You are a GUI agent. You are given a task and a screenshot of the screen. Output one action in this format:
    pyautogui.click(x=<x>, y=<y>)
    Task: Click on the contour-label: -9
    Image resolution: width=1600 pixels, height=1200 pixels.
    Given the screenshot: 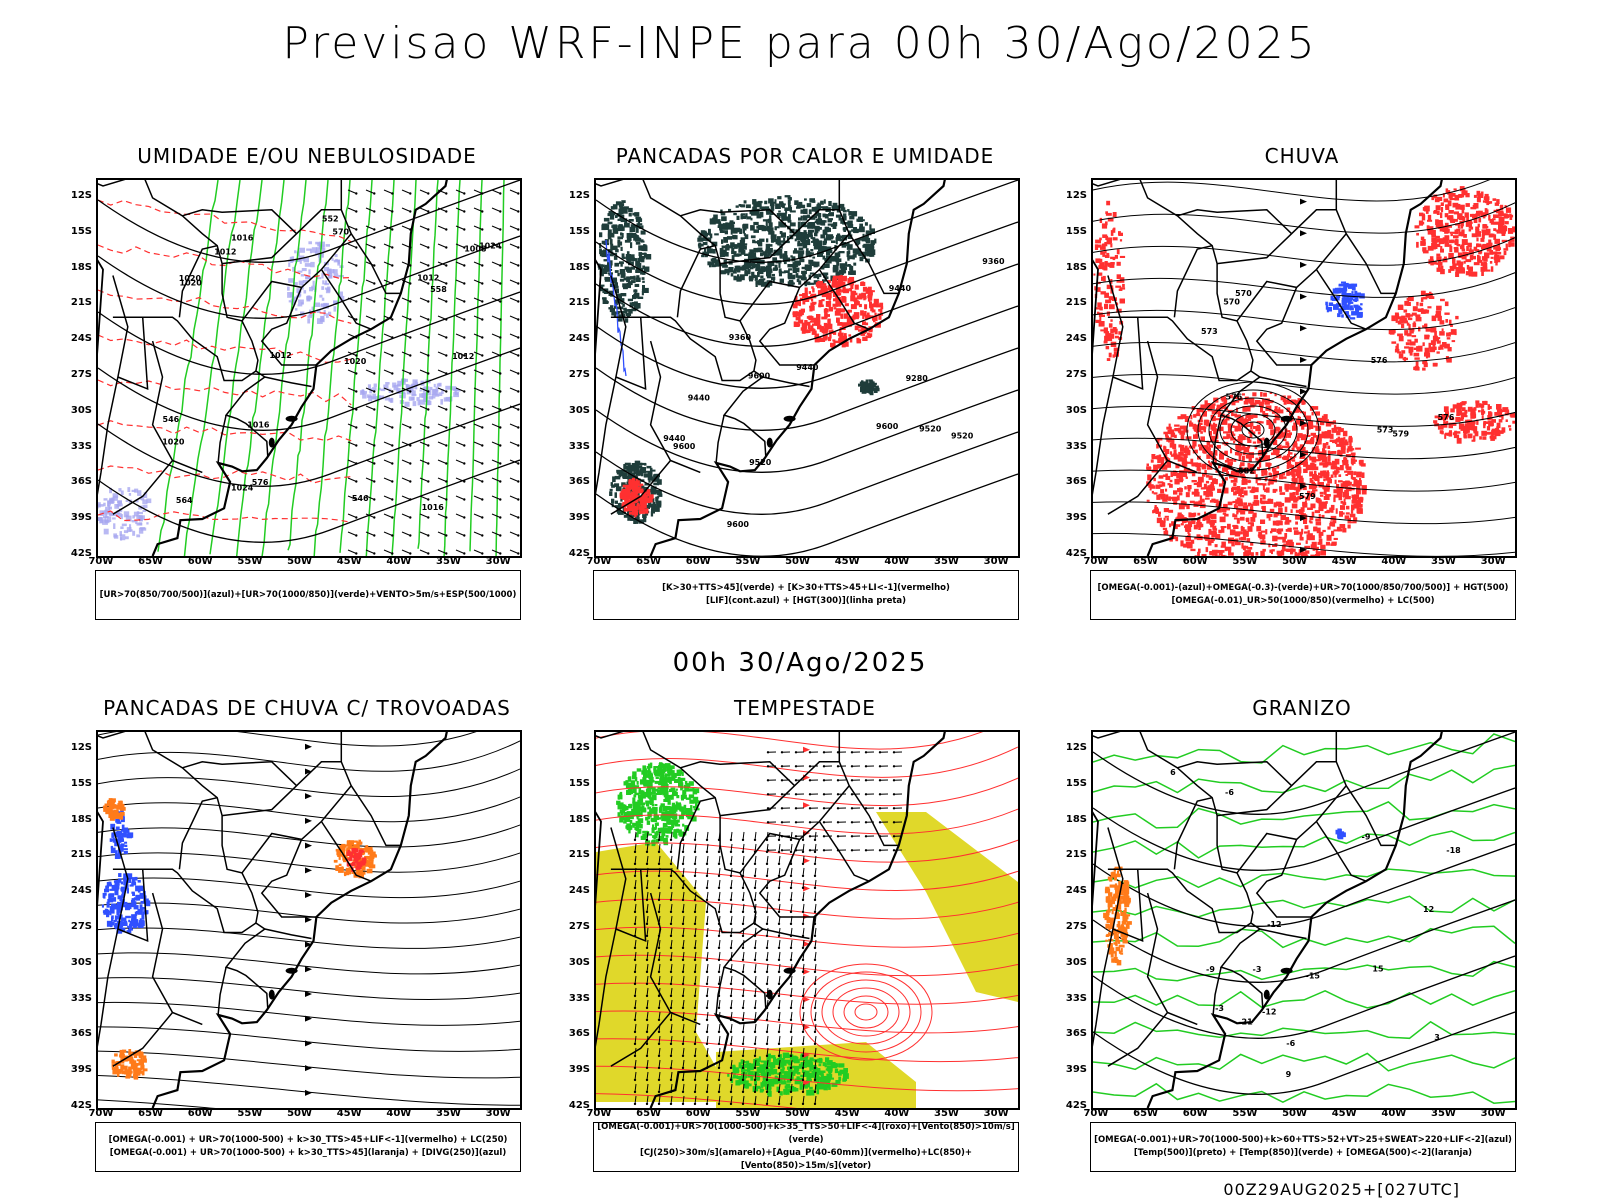 What is the action you would take?
    pyautogui.click(x=1210, y=969)
    